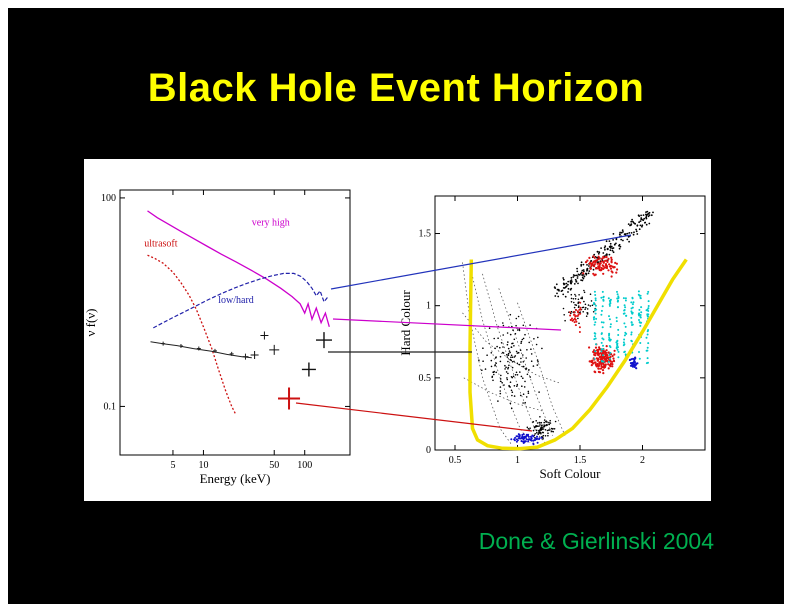 The width and height of the screenshot is (792, 612). I want to click on sed-plot-xtick: 50, so click(274, 465).